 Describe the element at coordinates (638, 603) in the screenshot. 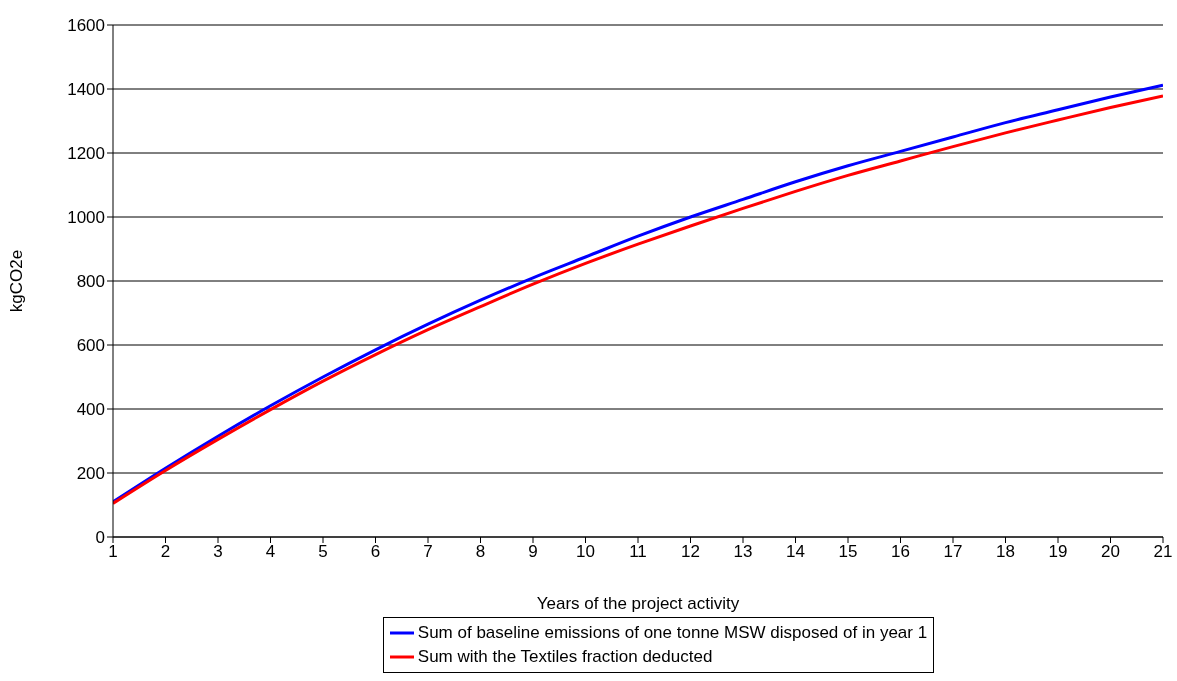

I see `x-axis-title: Years of the project activity` at that location.